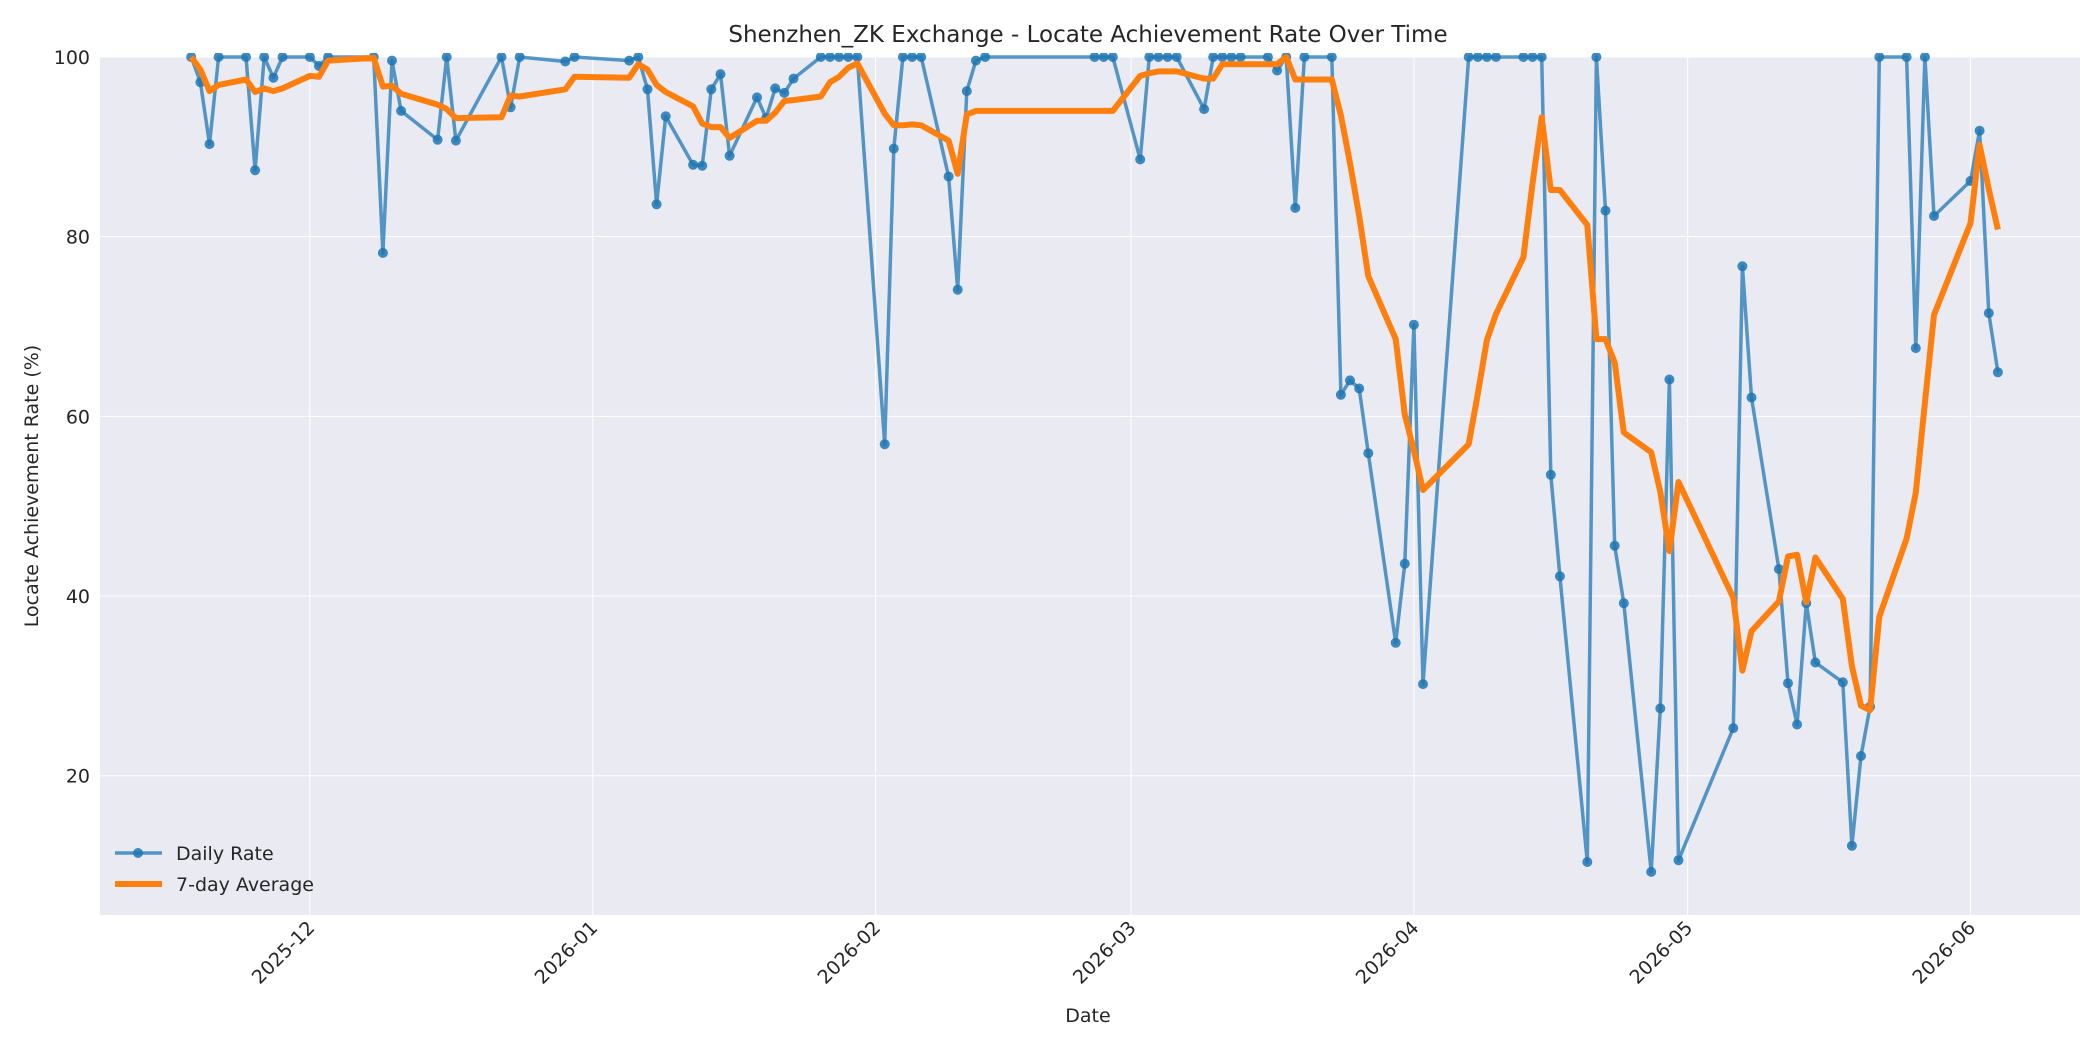 This screenshot has height=1050, width=2100. What do you see at coordinates (78, 597) in the screenshot?
I see `y-tick-label: 40` at bounding box center [78, 597].